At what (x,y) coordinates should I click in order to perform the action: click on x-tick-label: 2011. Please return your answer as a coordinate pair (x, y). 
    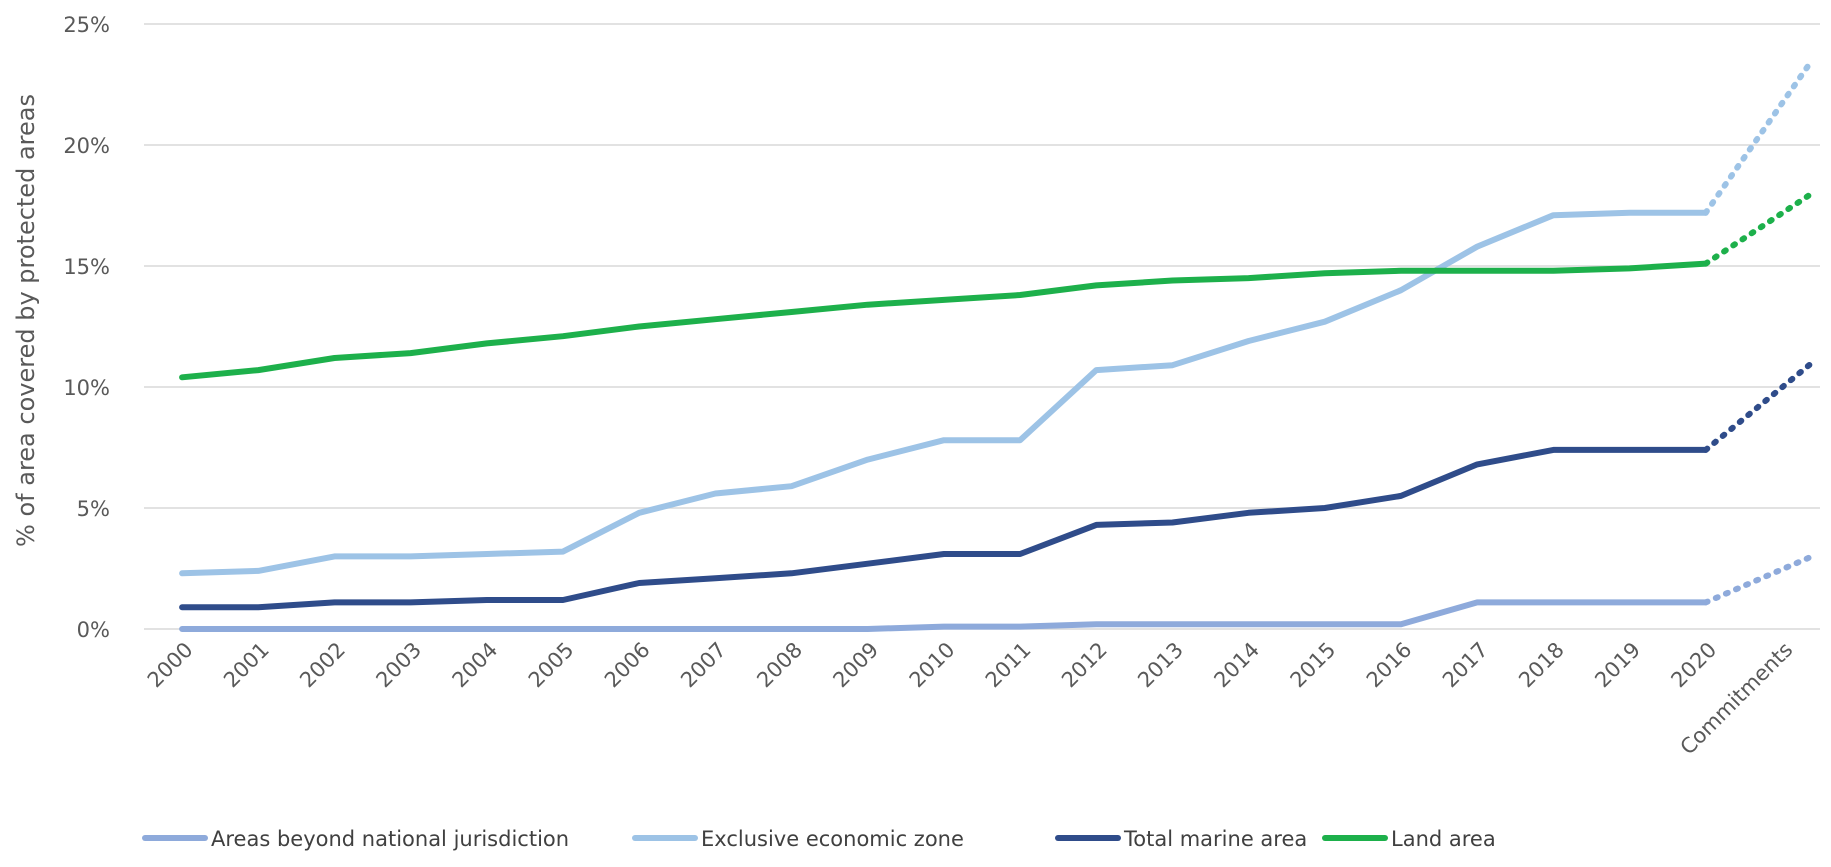
    Looking at the image, I should click on (1008, 665).